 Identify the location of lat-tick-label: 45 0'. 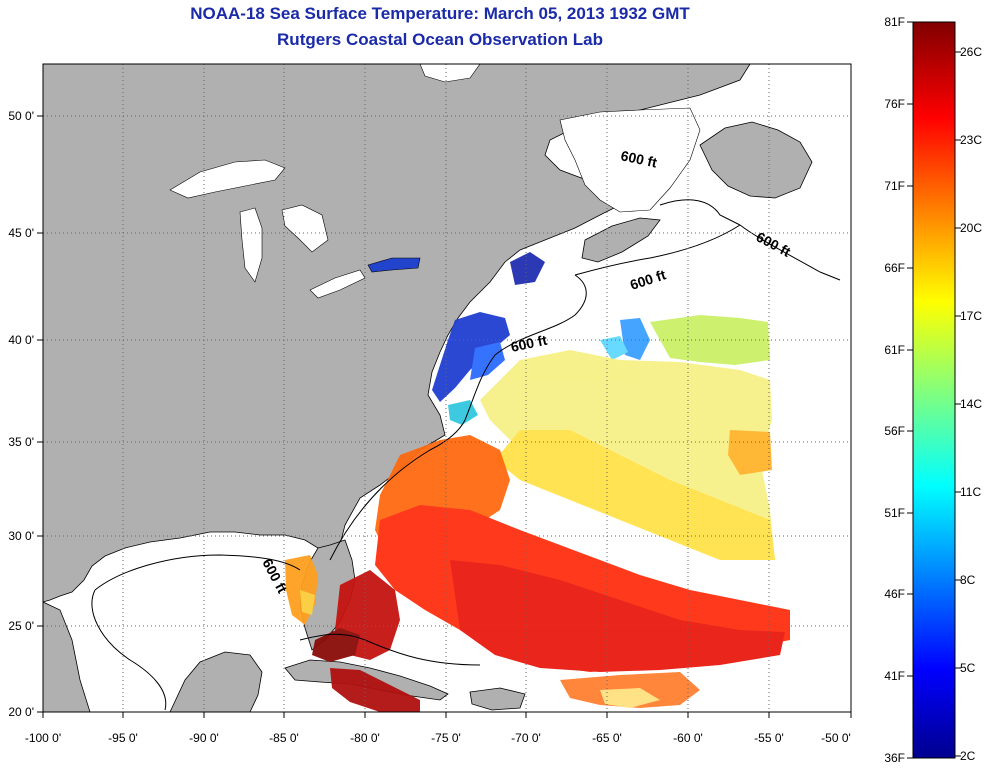
(21, 233).